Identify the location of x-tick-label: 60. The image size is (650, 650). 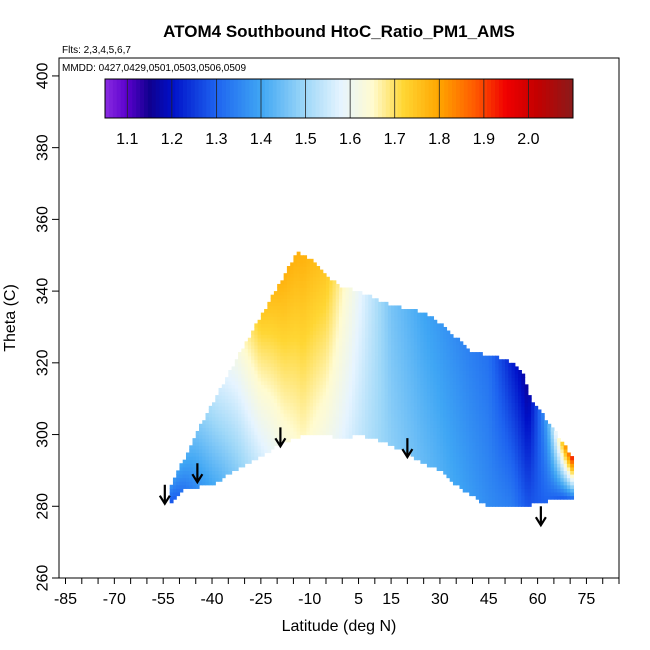
(538, 599).